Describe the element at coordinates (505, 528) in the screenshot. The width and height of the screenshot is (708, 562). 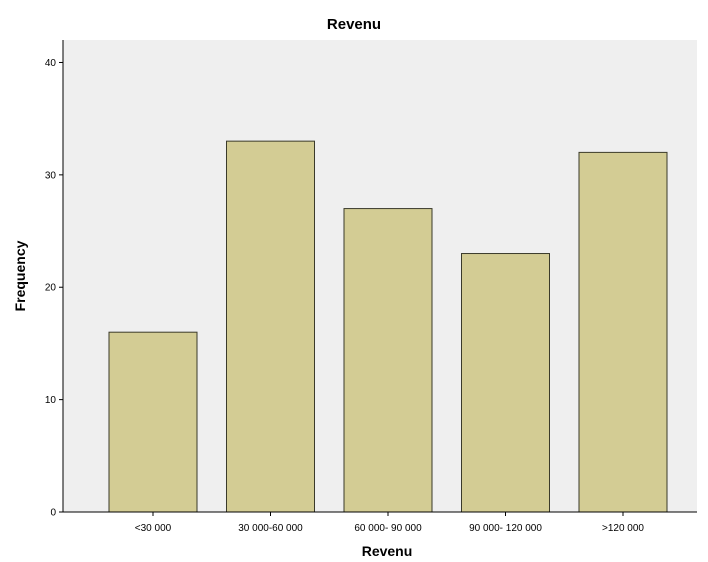
I see `x-tick-label: 90 000- 120 000` at that location.